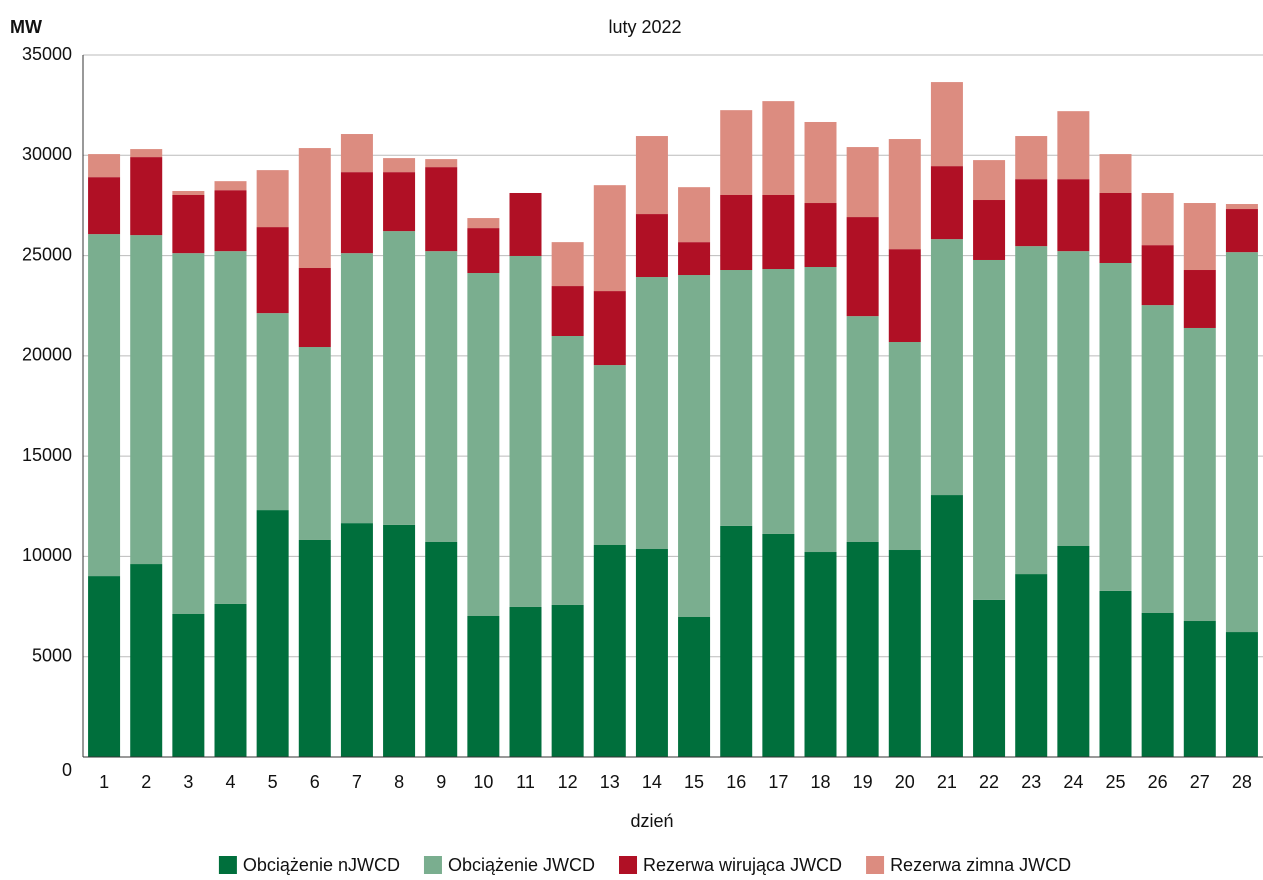  Describe the element at coordinates (568, 782) in the screenshot. I see `x-tick-label: 12` at that location.